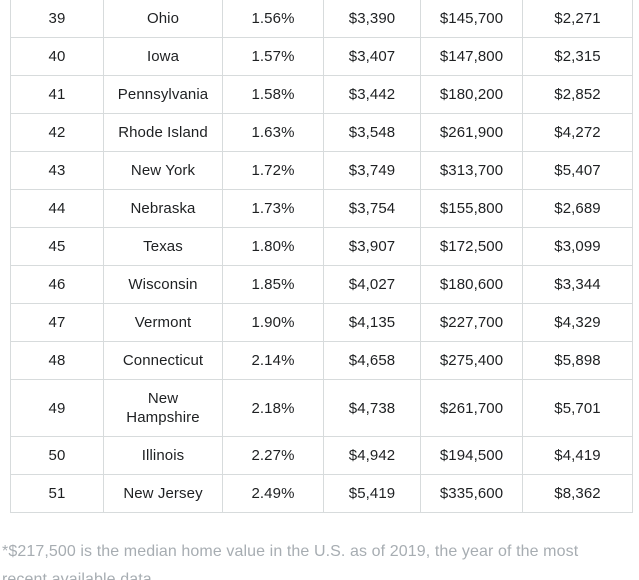 The image size is (639, 580). Describe the element at coordinates (57, 284) in the screenshot. I see `rank-cell: 46` at that location.